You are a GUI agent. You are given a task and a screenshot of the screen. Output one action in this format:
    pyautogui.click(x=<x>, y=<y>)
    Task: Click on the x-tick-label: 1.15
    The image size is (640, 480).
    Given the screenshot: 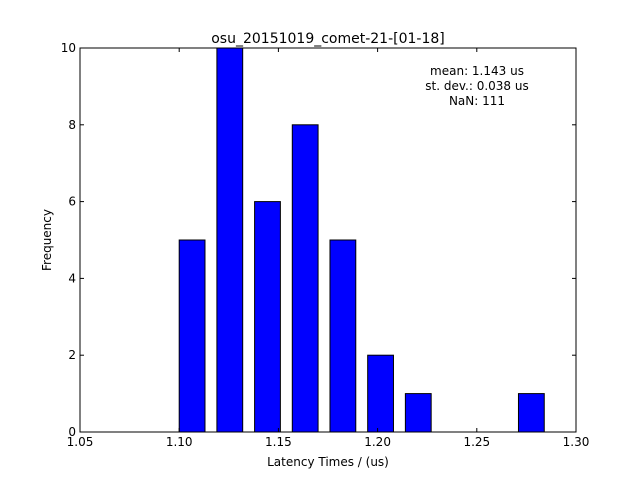 What is the action you would take?
    pyautogui.click(x=278, y=442)
    